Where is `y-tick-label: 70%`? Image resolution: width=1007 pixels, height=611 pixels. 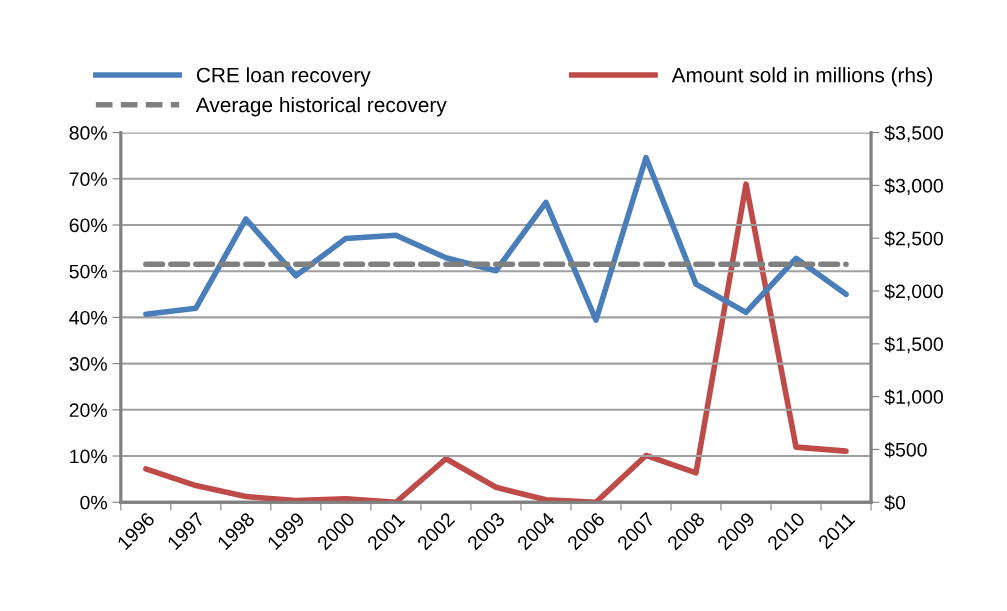 y-tick-label: 70% is located at coordinates (88, 179).